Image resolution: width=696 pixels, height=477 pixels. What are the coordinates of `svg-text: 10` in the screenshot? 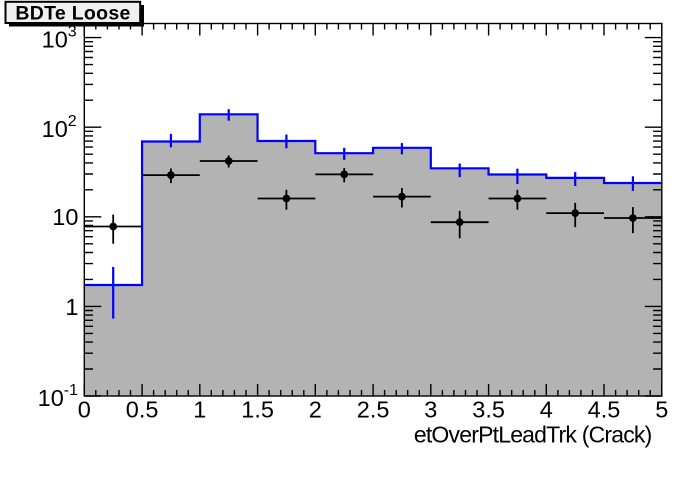 It's located at (65, 217).